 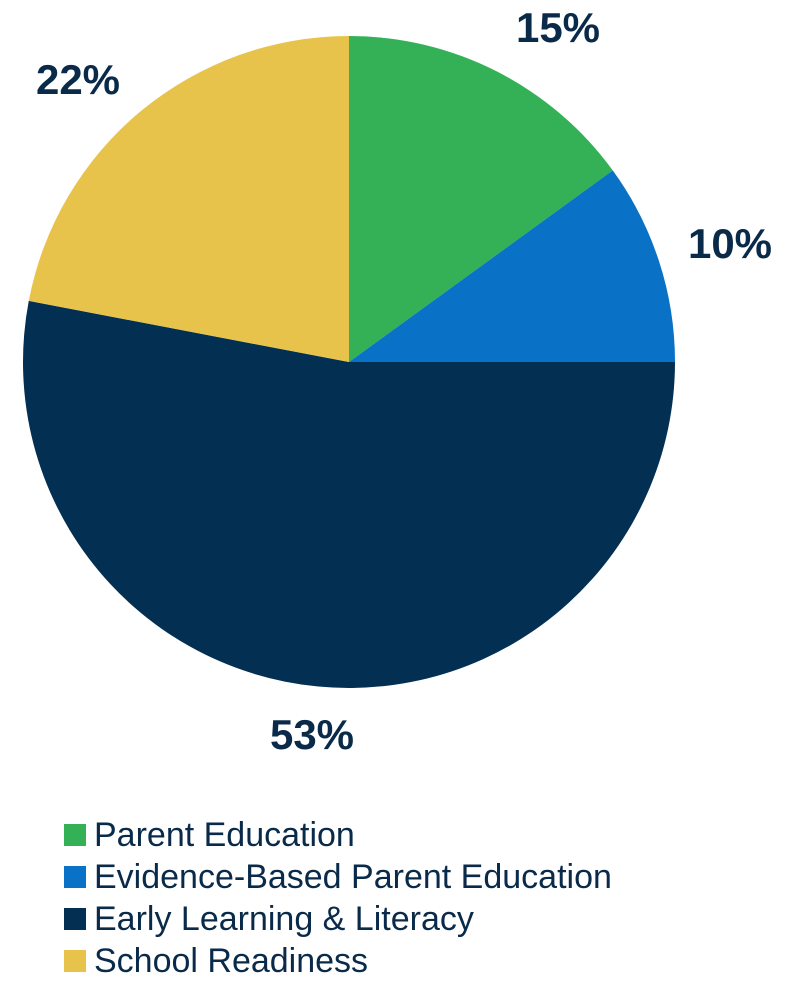 I want to click on pie-slice-parent-education, so click(x=481, y=199).